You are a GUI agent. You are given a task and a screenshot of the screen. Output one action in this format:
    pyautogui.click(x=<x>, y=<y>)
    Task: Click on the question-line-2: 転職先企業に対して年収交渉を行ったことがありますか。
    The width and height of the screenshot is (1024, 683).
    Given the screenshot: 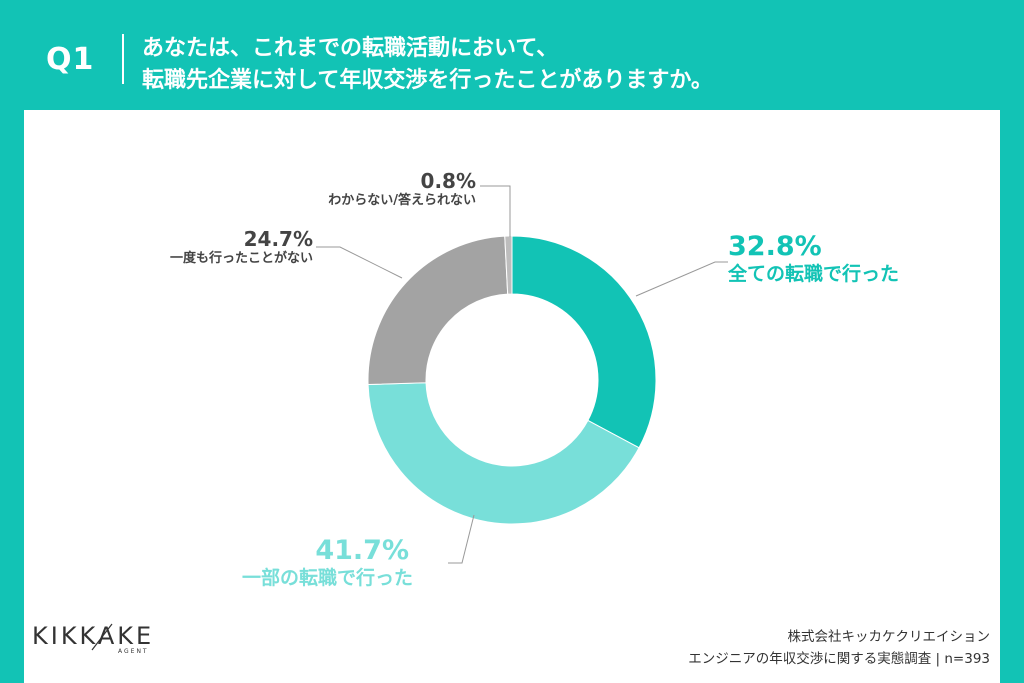 What is the action you would take?
    pyautogui.click(x=427, y=80)
    